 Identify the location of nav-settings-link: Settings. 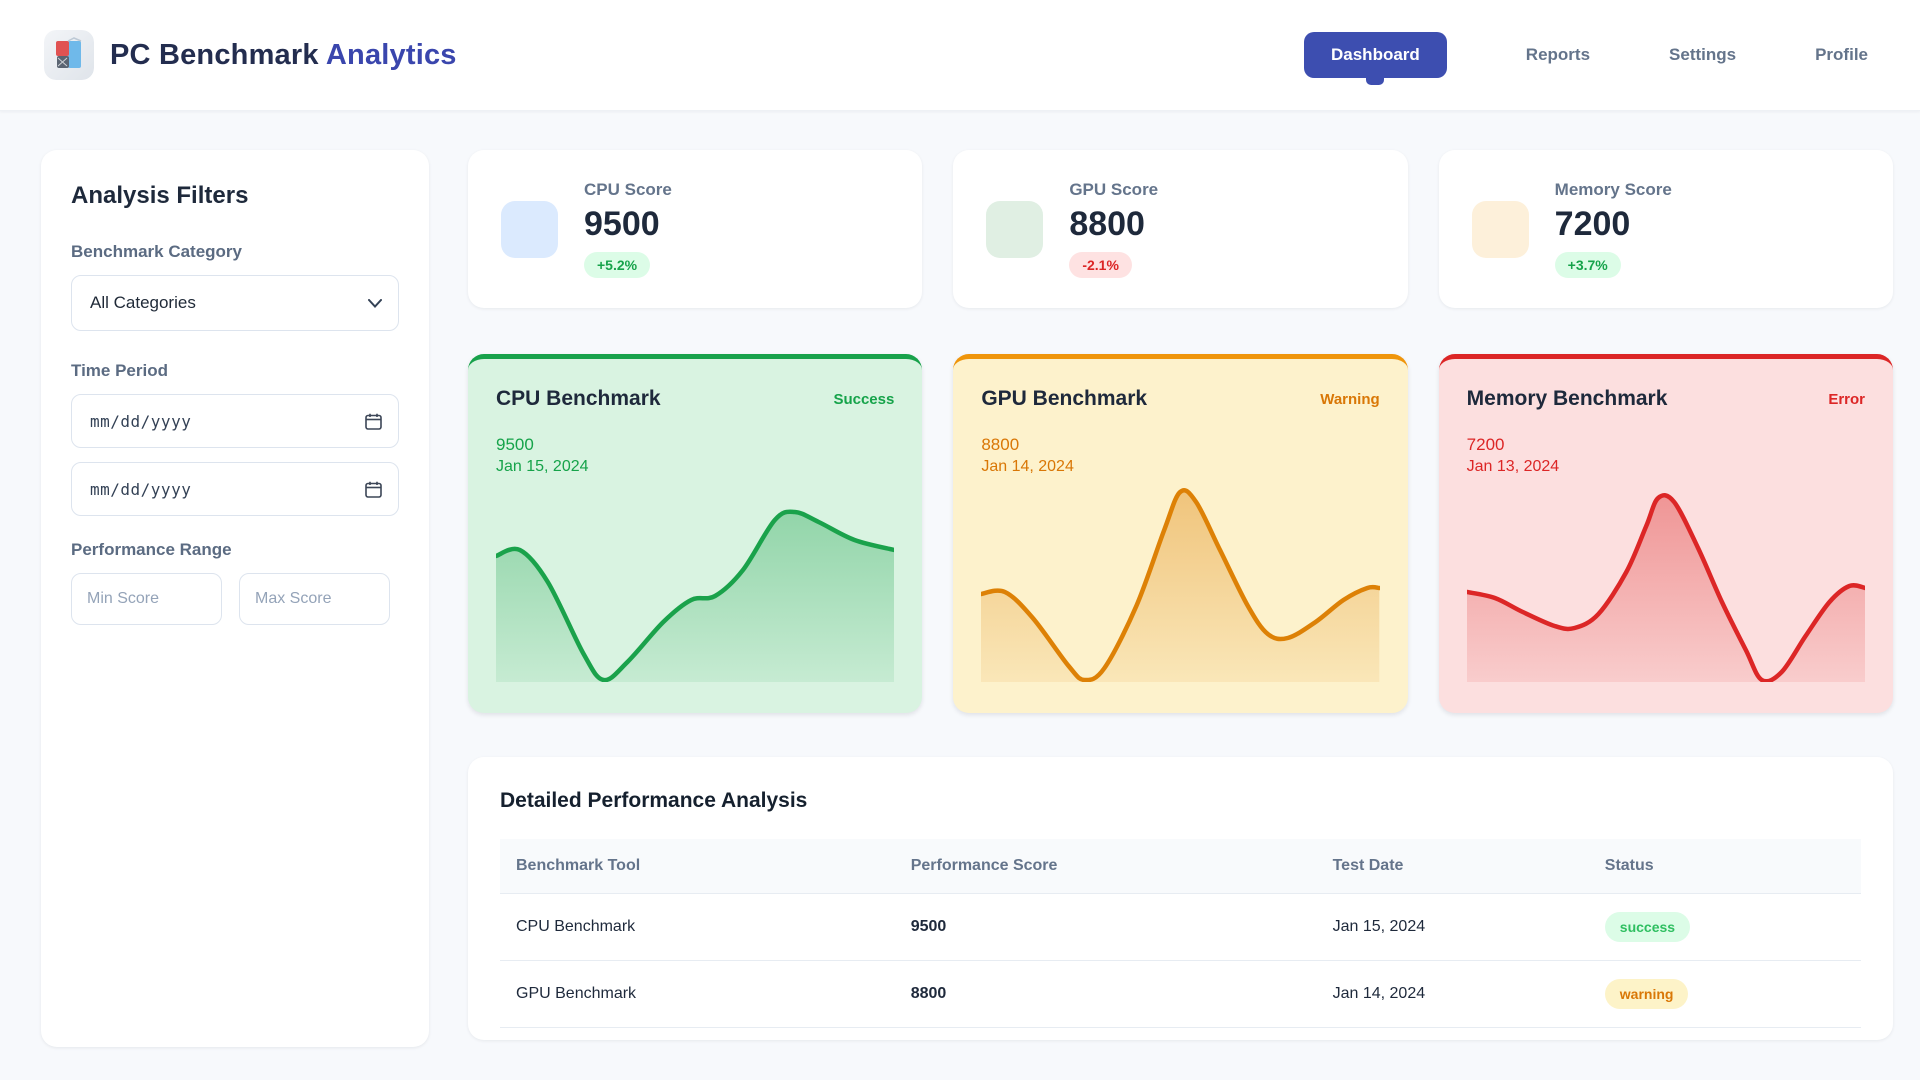
(1703, 54).